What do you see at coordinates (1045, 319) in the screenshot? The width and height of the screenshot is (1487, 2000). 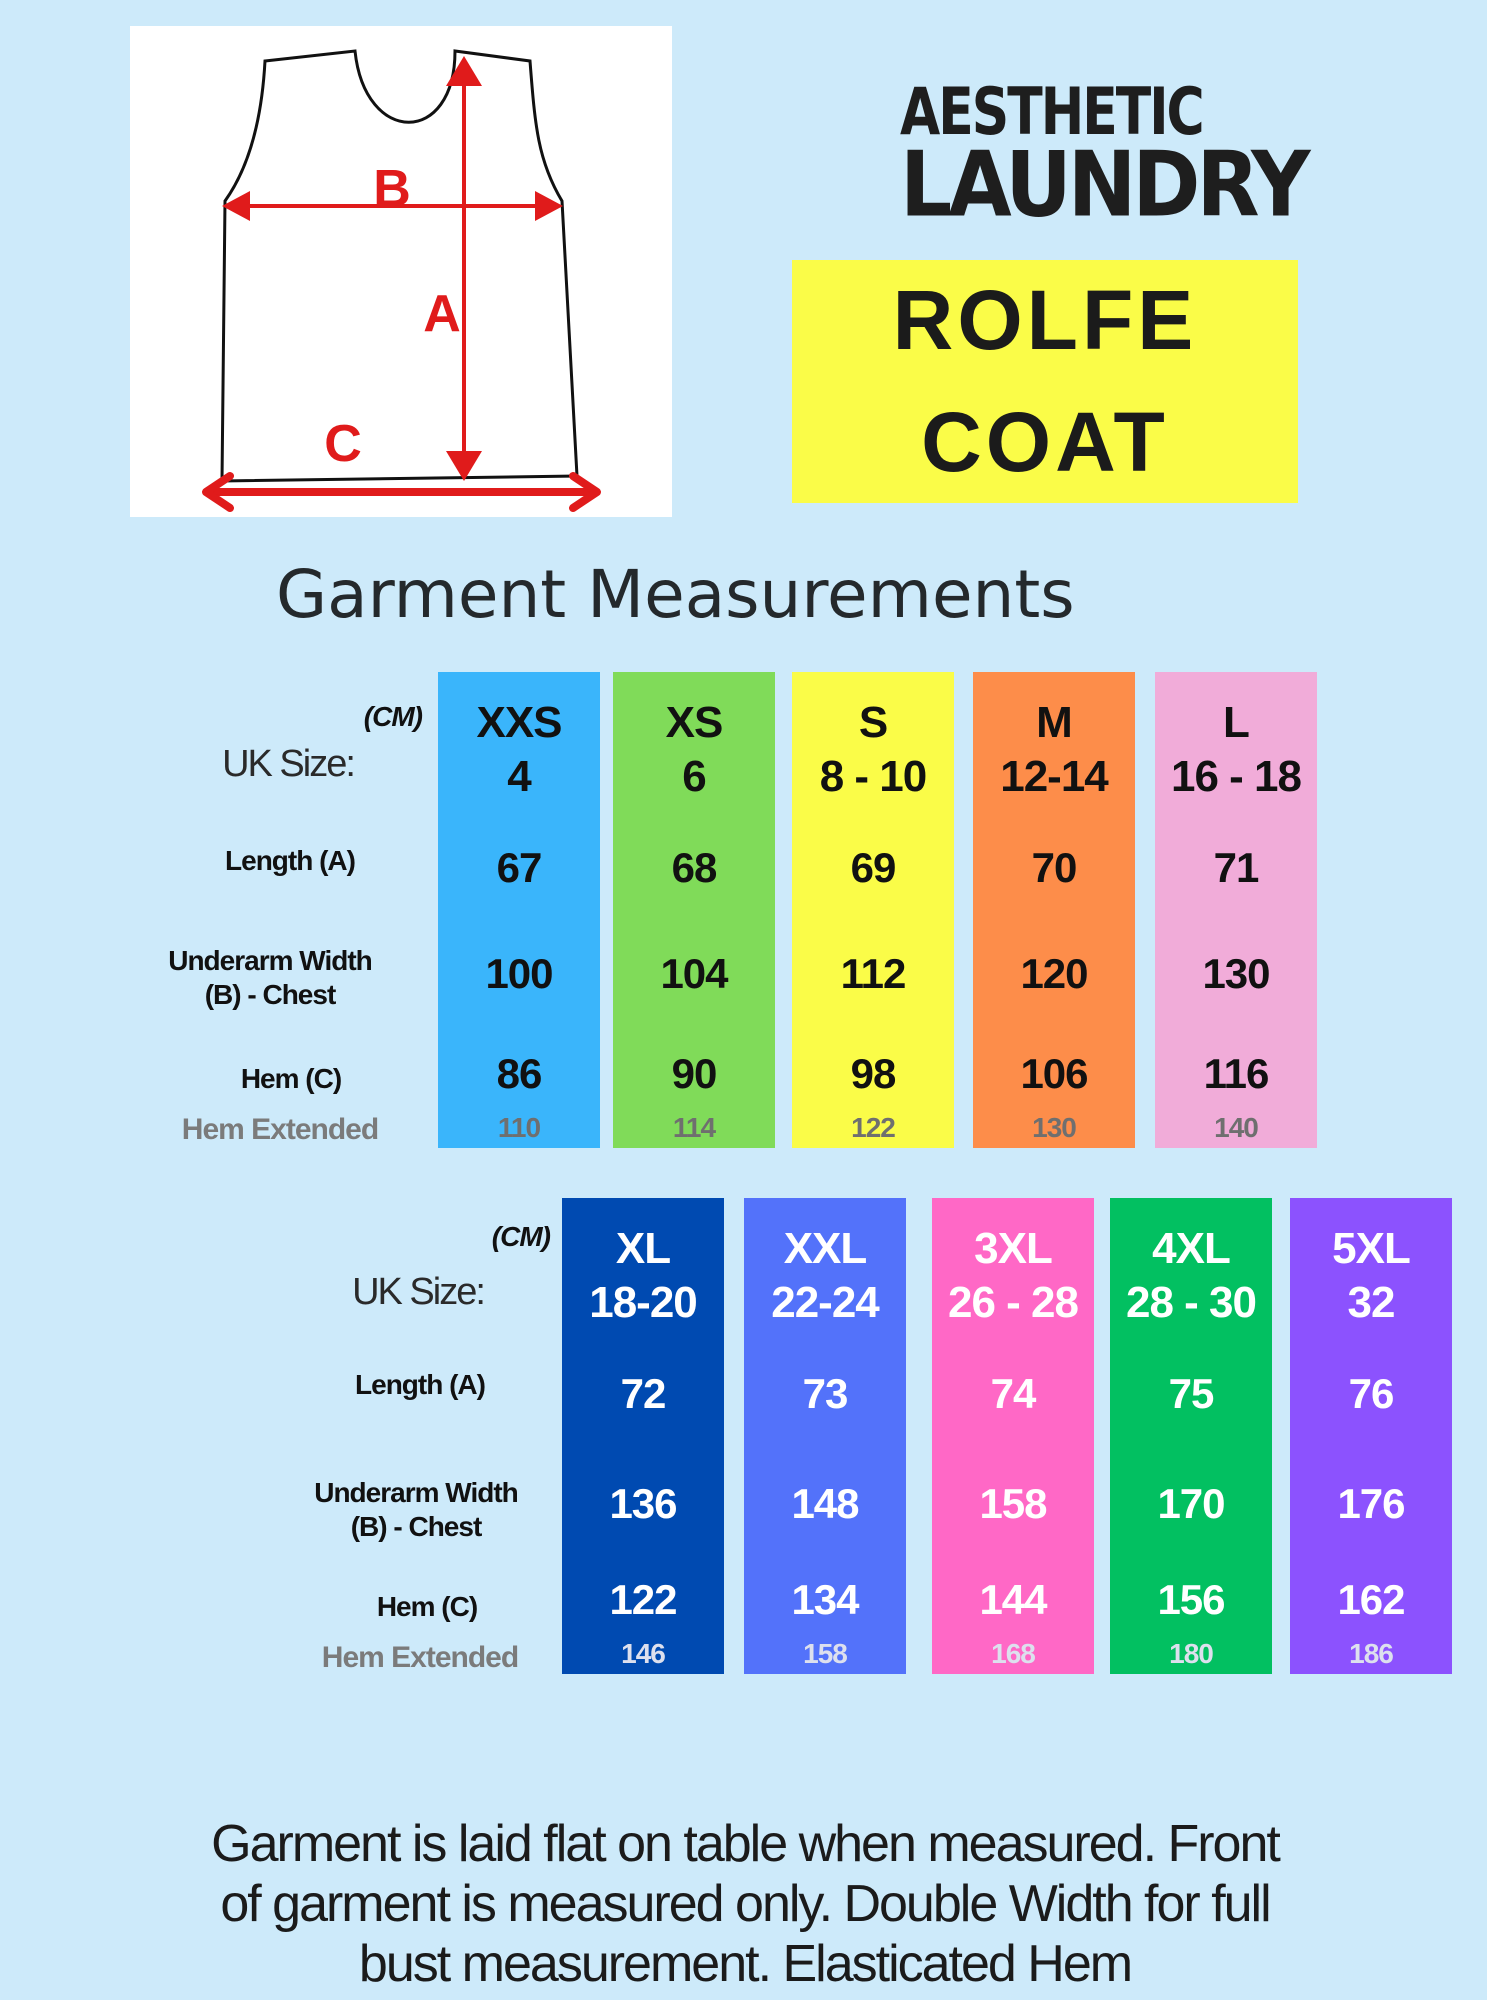 I see `product-name-line-1: ROLFE` at bounding box center [1045, 319].